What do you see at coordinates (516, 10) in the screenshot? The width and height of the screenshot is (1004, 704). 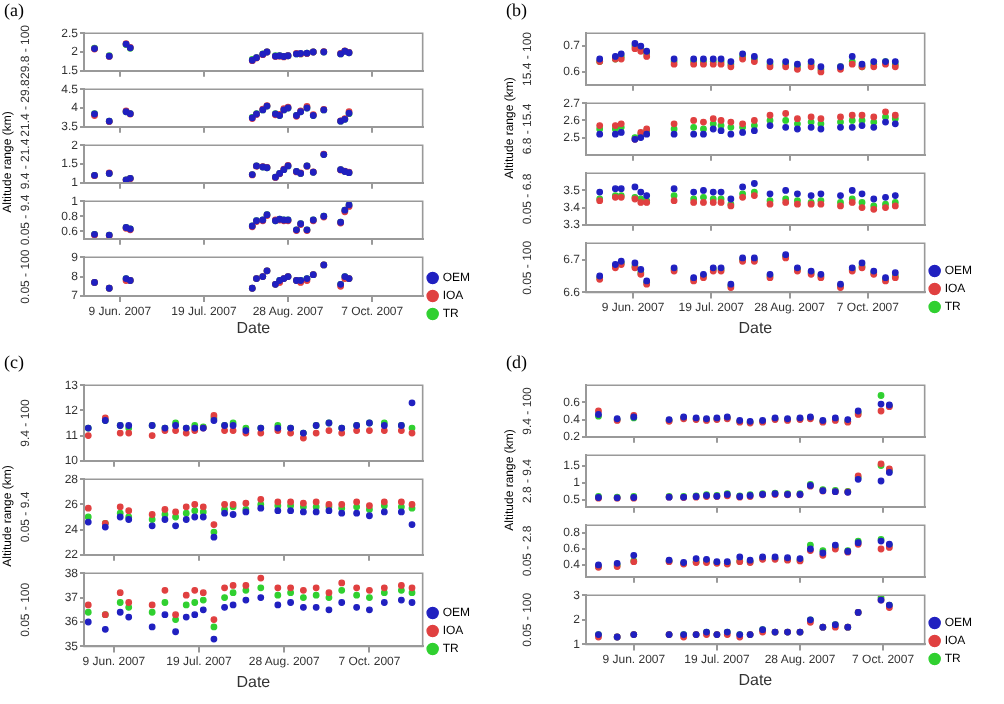 I see `chart-title: (b)` at bounding box center [516, 10].